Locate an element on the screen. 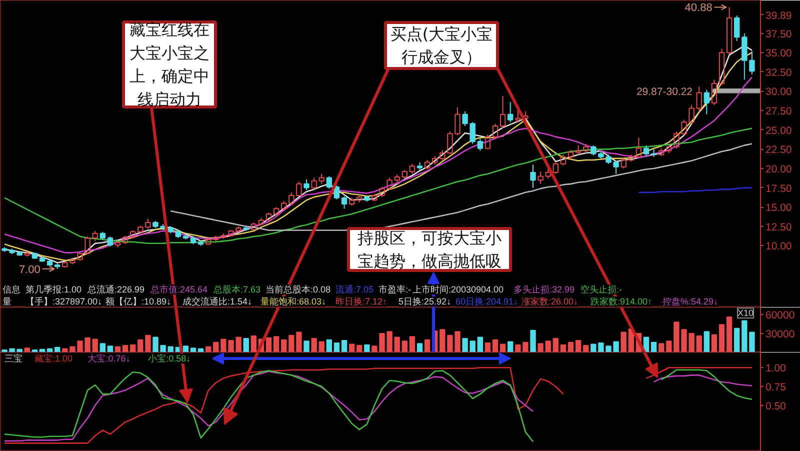 This screenshot has width=800, height=451. y-tick-label: 25.00 is located at coordinates (779, 130).